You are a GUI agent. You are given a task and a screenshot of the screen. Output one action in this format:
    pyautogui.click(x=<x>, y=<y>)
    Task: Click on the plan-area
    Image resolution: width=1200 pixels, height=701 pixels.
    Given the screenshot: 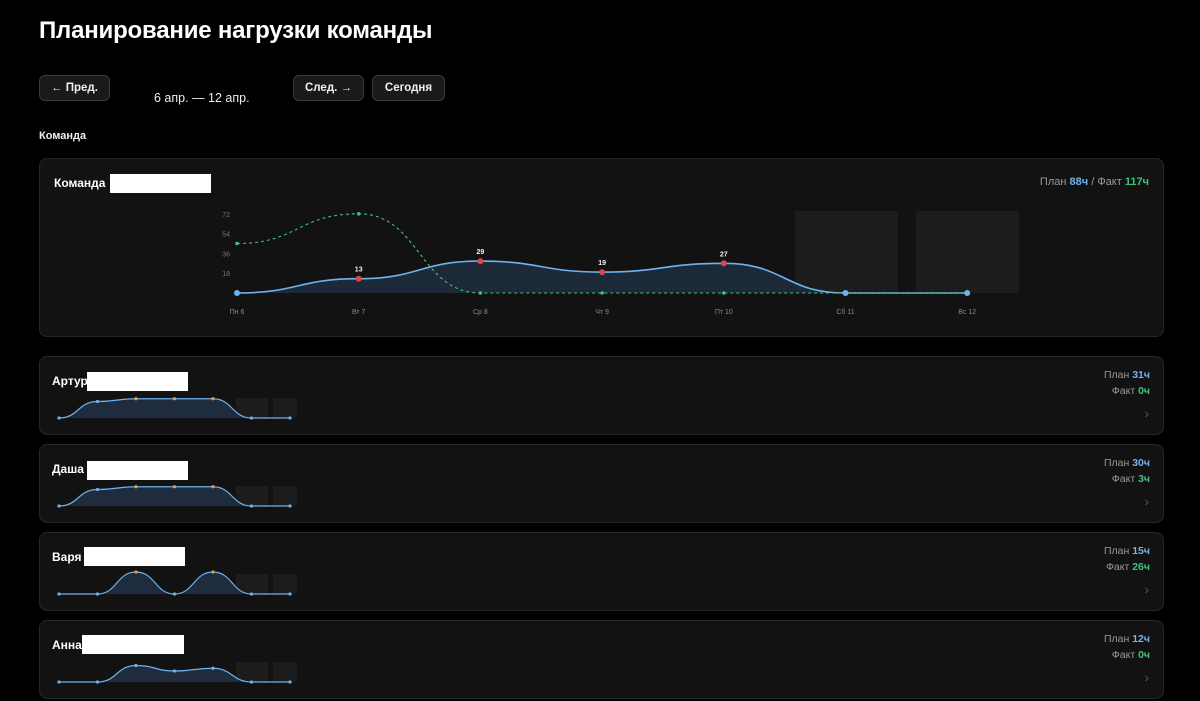 What is the action you would take?
    pyautogui.click(x=602, y=277)
    